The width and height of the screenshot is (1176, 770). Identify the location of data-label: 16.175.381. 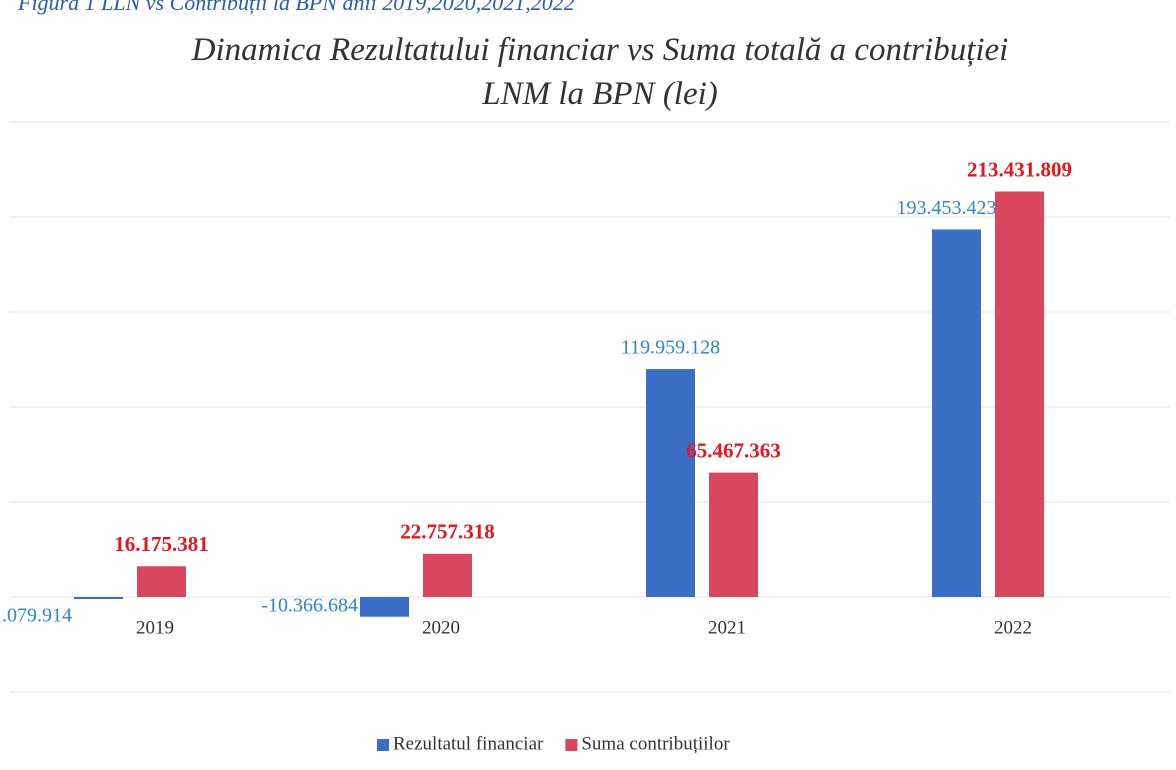
(161, 544).